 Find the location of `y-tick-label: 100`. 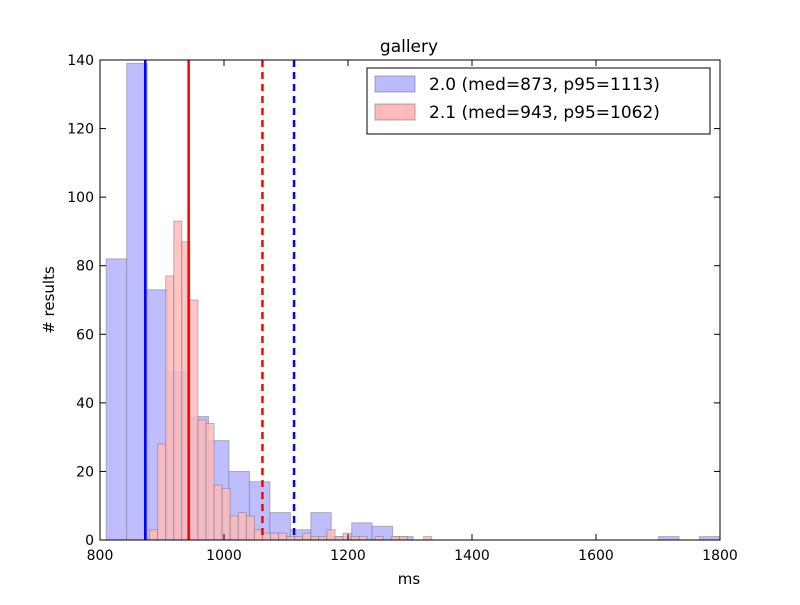

y-tick-label: 100 is located at coordinates (80, 198).